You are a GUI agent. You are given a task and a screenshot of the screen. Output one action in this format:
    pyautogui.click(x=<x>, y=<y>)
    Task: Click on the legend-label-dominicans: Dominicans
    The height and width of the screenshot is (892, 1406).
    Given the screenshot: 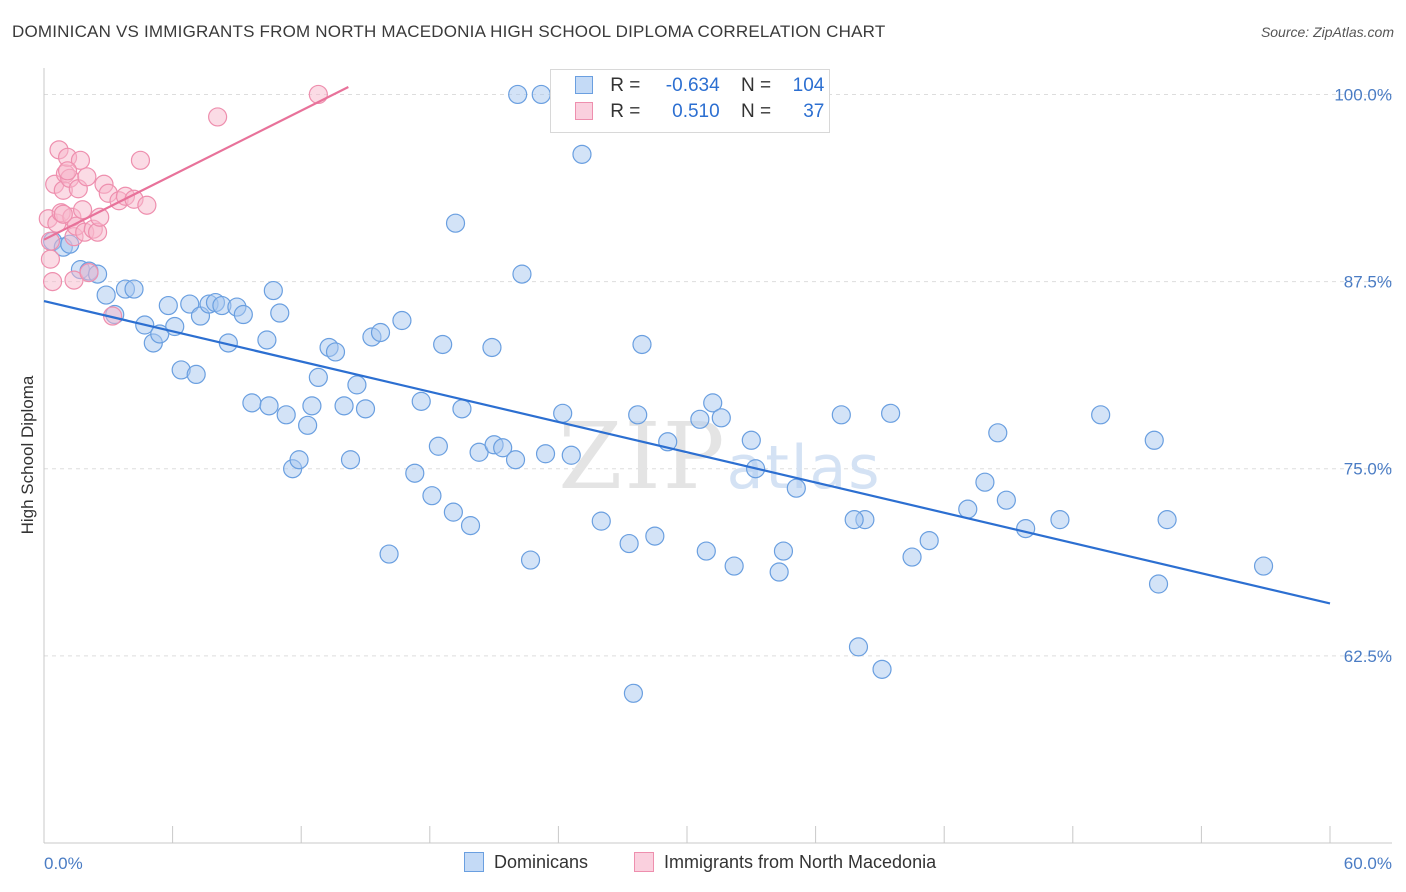 What is the action you would take?
    pyautogui.click(x=541, y=862)
    